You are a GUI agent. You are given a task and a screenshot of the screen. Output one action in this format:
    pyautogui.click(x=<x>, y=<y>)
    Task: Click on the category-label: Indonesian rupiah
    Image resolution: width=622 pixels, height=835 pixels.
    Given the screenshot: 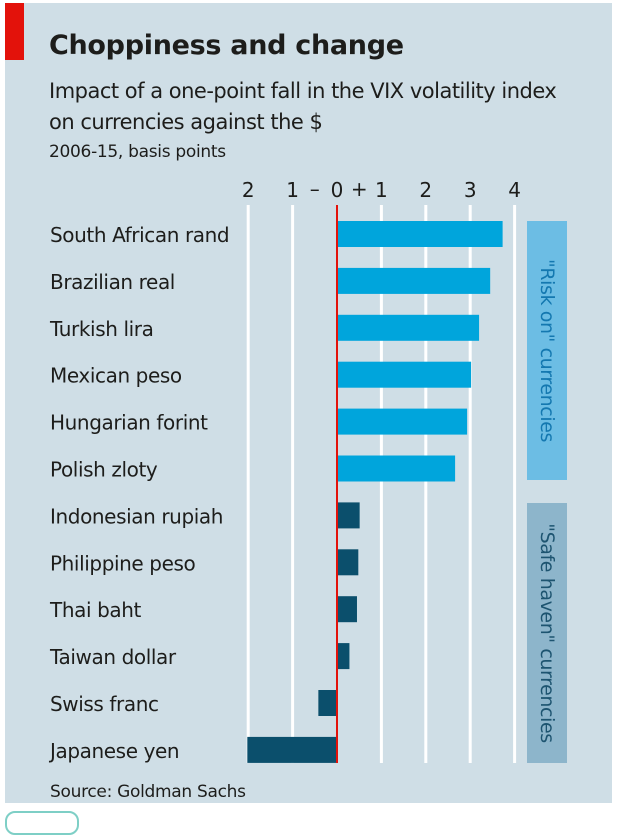 What is the action you would take?
    pyautogui.click(x=136, y=516)
    